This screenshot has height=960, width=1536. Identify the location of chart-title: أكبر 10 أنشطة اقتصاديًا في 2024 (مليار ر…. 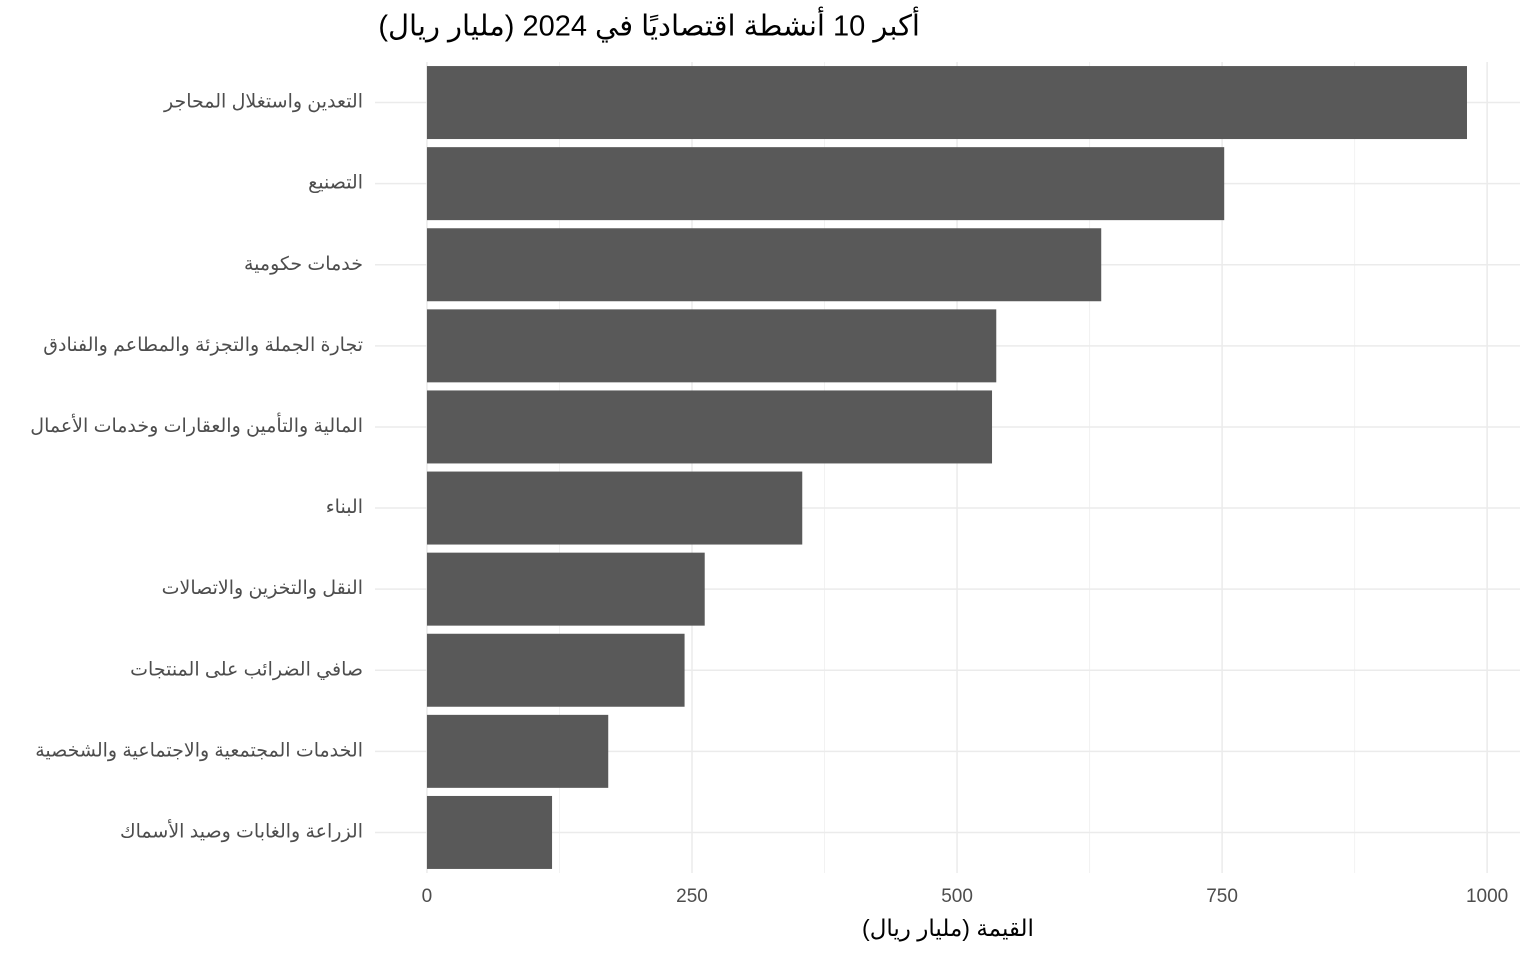
(649, 25).